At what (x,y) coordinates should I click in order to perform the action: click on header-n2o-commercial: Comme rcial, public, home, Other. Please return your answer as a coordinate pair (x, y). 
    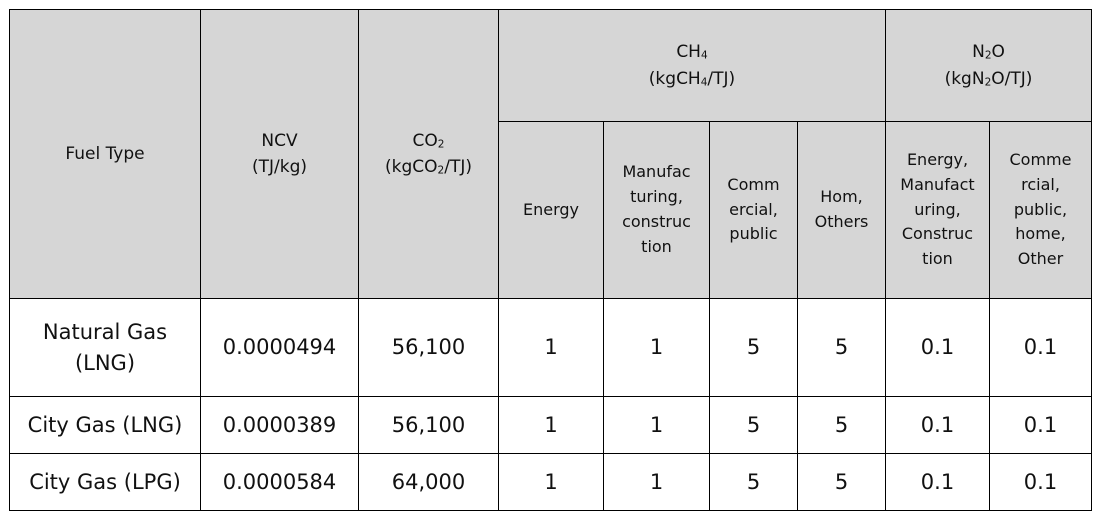
    Looking at the image, I should click on (1040, 210).